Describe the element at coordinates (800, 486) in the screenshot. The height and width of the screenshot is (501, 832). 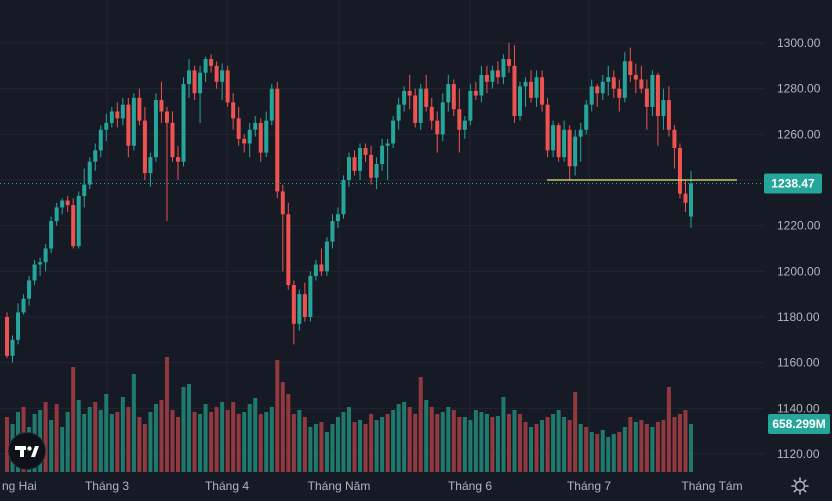
I see `settings-gear-icon` at that location.